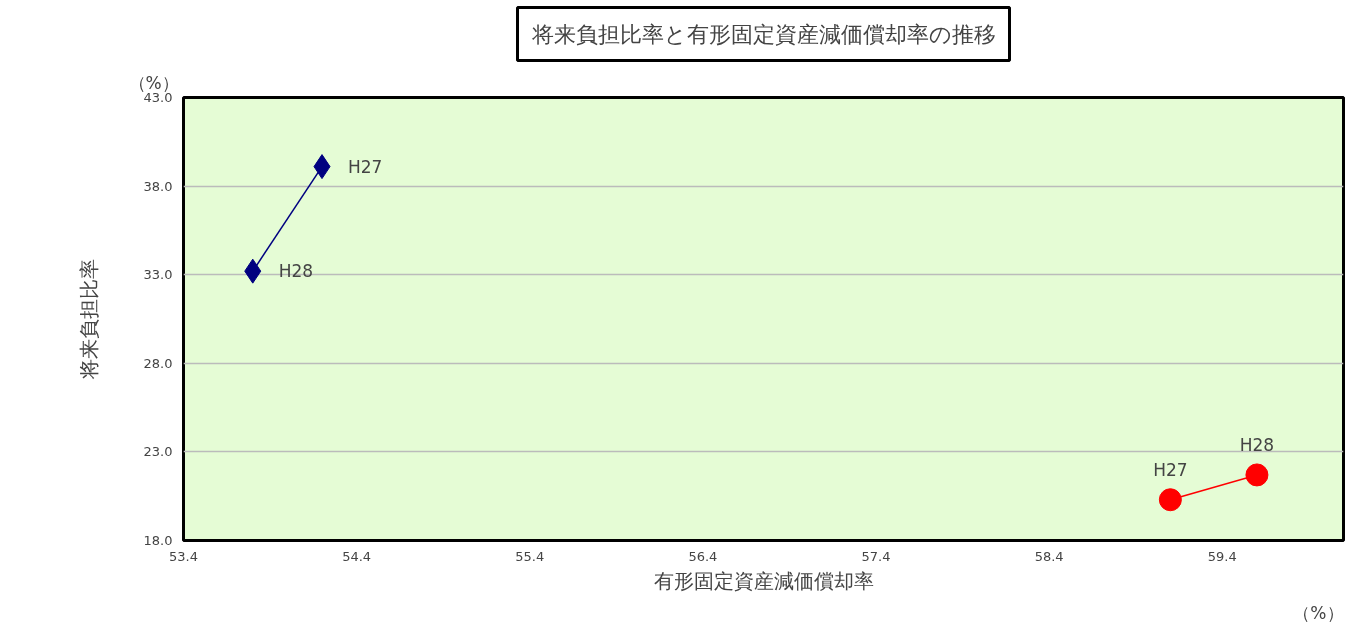 Image resolution: width=1358 pixels, height=627 pixels. Describe the element at coordinates (357, 556) in the screenshot. I see `x-tick-label: 54.4` at that location.